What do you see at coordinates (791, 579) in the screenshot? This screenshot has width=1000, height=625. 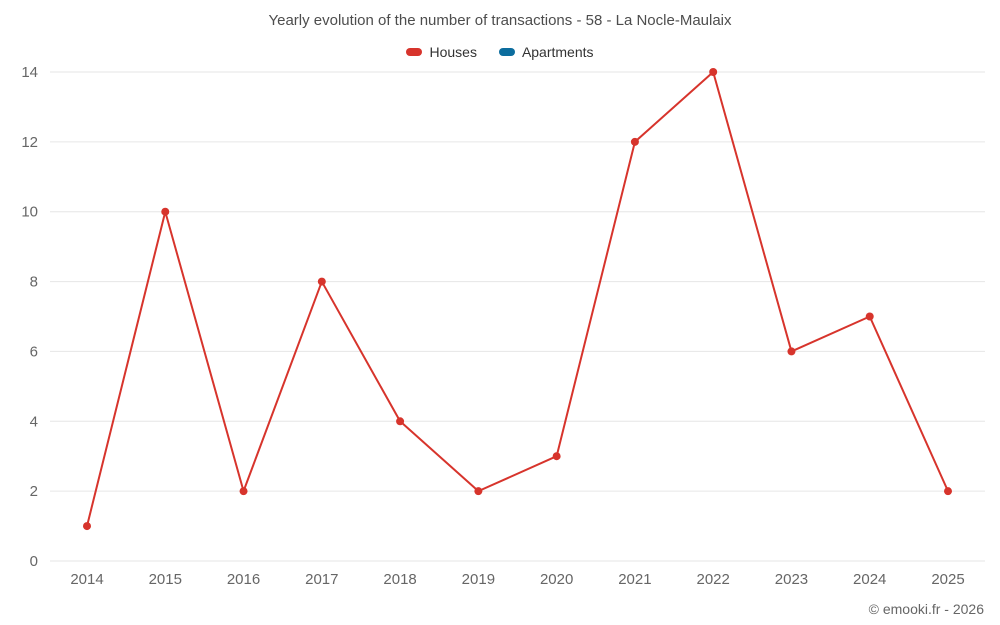 I see `axis-tick-label: 2023` at bounding box center [791, 579].